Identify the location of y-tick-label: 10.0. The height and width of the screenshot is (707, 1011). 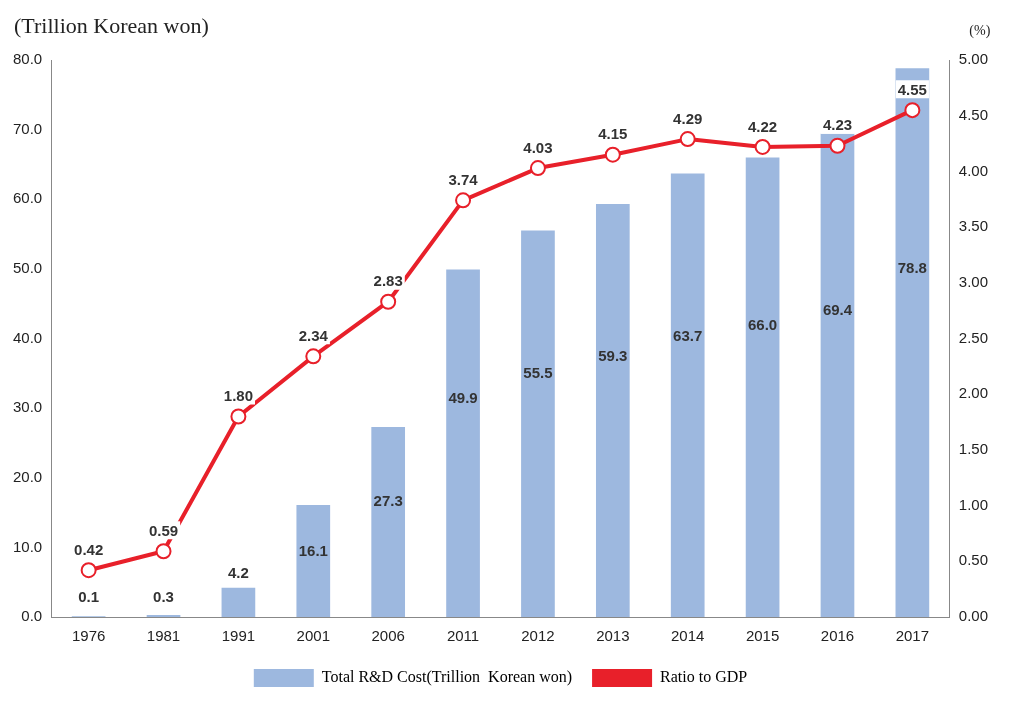
(27, 546).